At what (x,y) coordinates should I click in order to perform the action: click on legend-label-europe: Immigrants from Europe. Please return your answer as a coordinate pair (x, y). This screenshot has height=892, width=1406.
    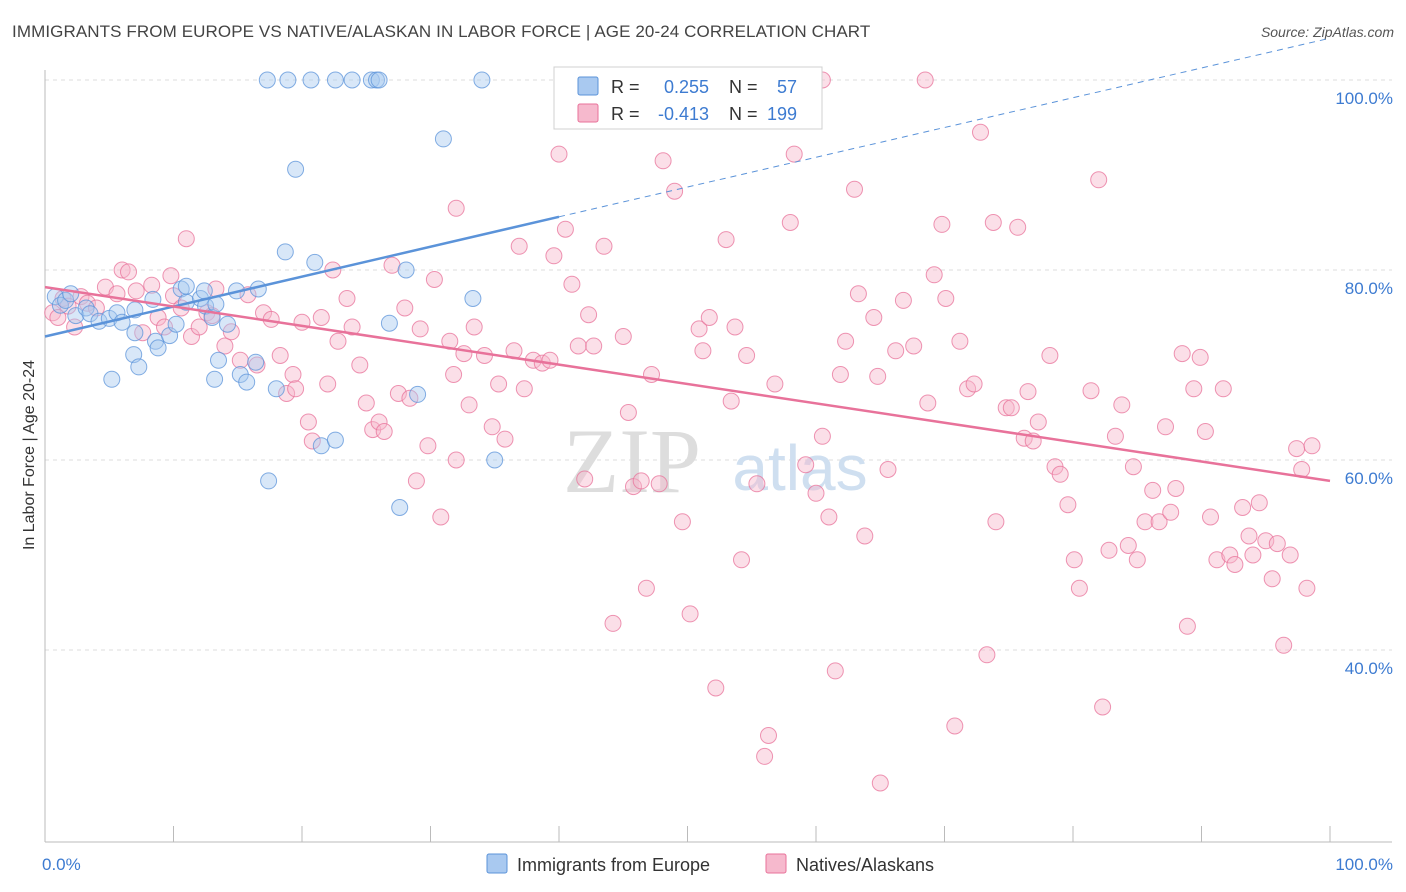
    Looking at the image, I should click on (613, 865).